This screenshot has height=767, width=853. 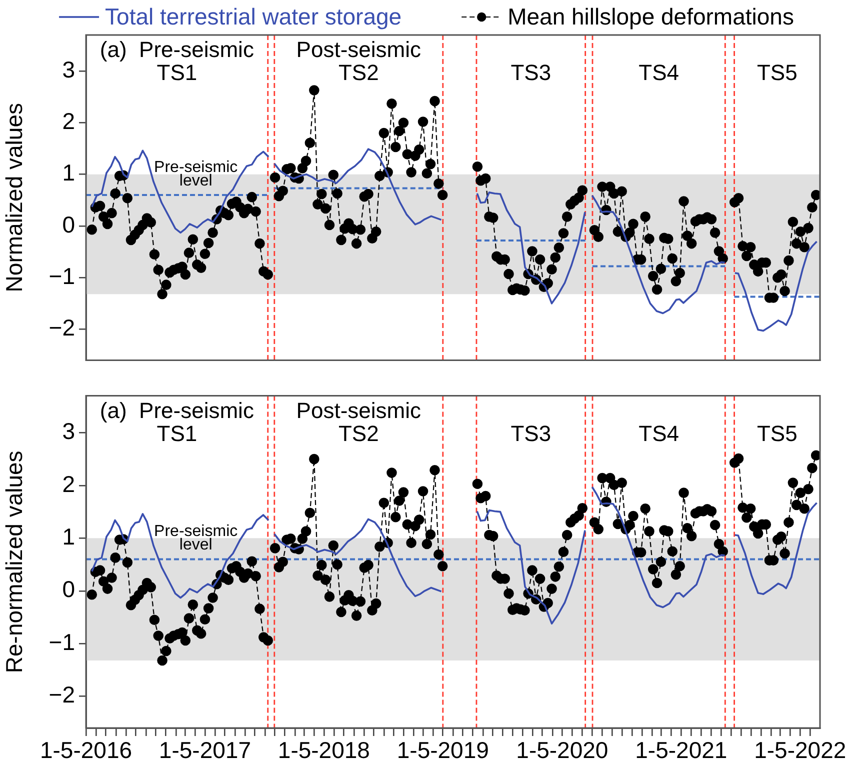 I want to click on y-axis-title: Re-normalized values, so click(x=14, y=562).